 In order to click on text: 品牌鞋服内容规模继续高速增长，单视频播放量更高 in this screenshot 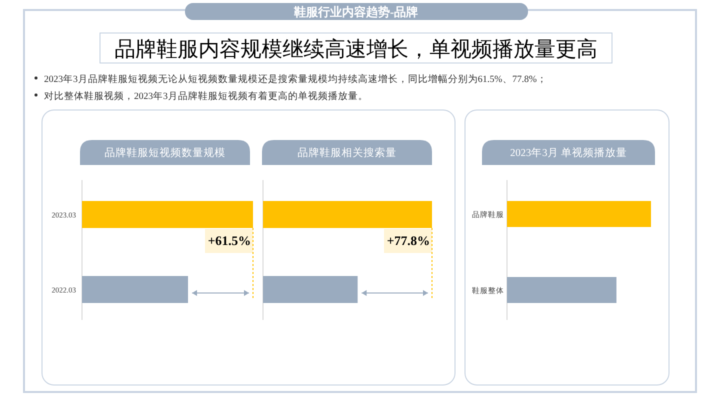, I will do `click(356, 49)`.